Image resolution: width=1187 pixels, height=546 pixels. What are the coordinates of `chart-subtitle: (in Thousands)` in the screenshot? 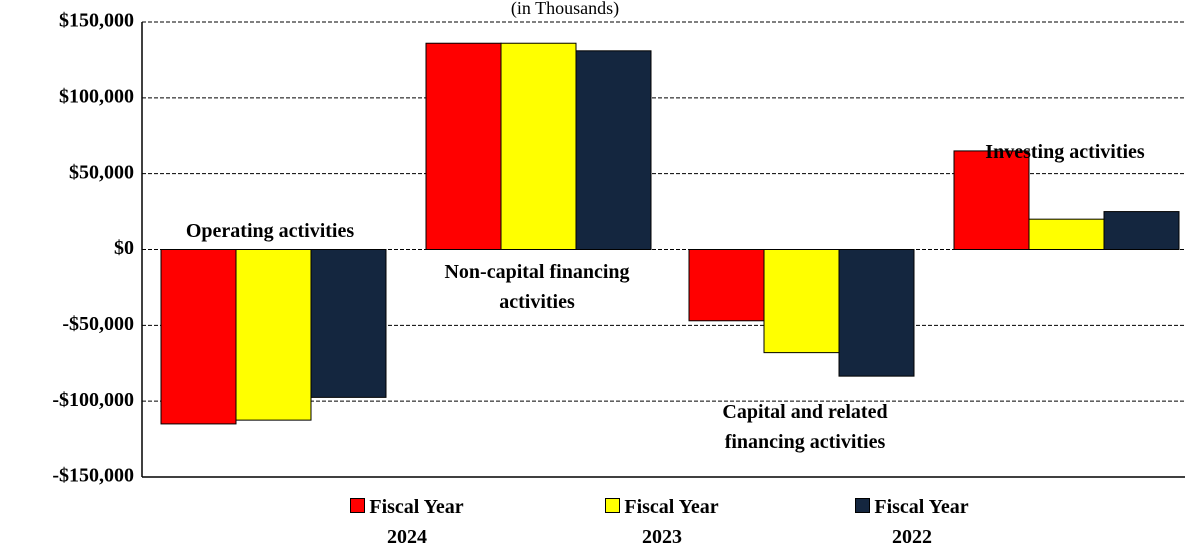 It's located at (565, 9).